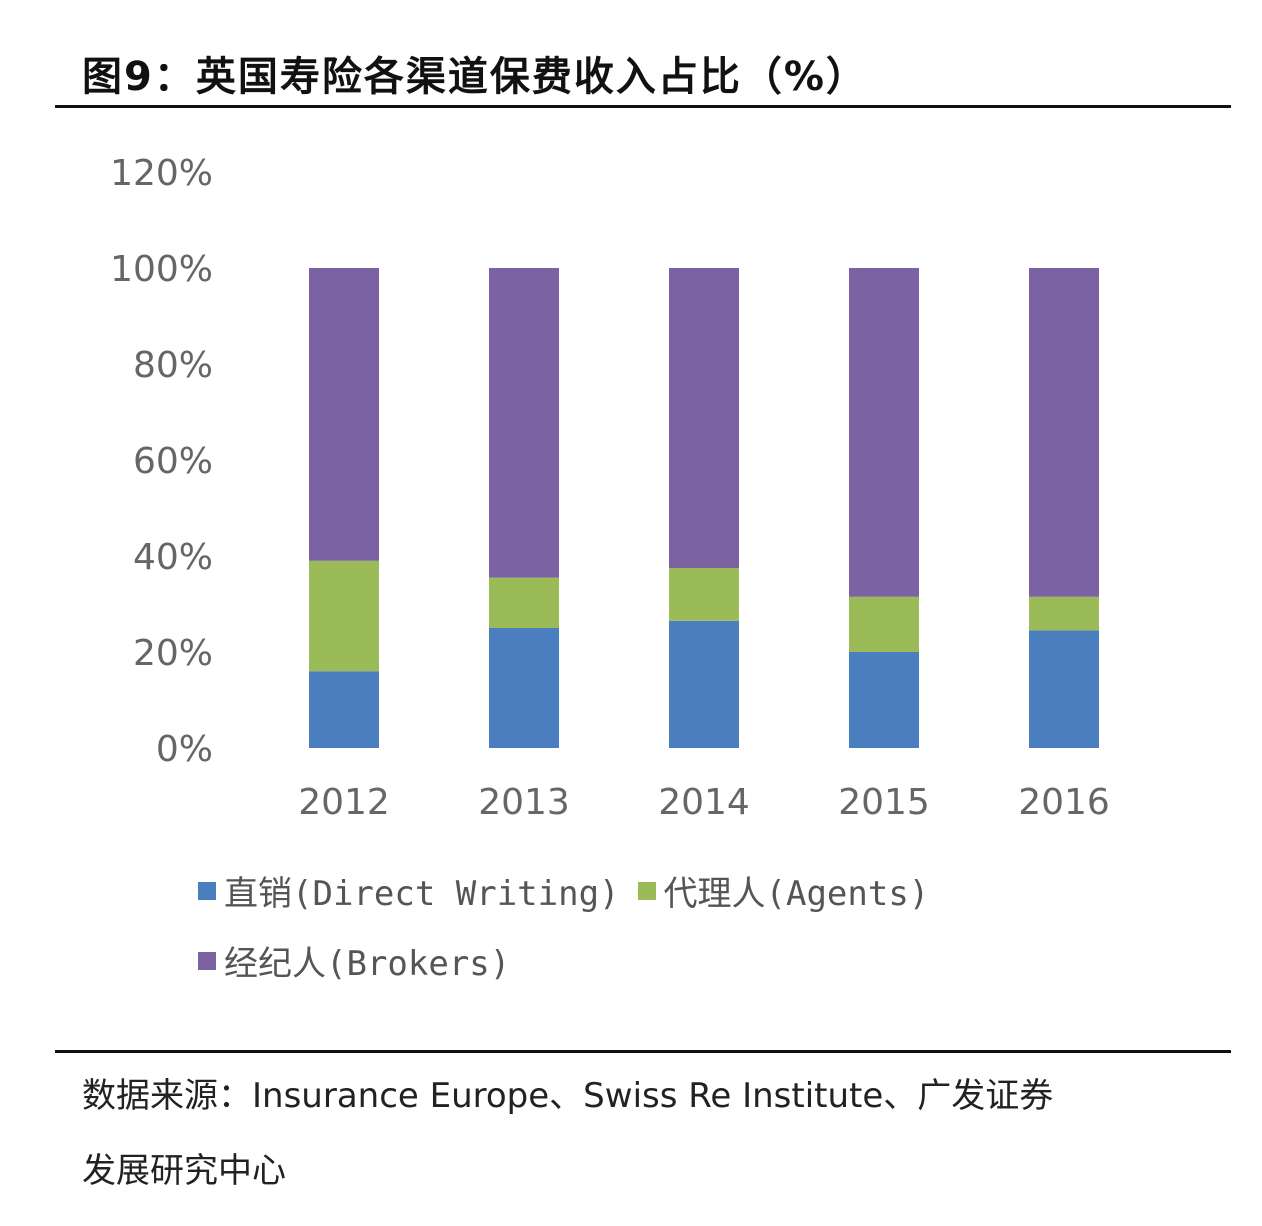  What do you see at coordinates (646, 890) in the screenshot?
I see `legend-swatch-agents` at bounding box center [646, 890].